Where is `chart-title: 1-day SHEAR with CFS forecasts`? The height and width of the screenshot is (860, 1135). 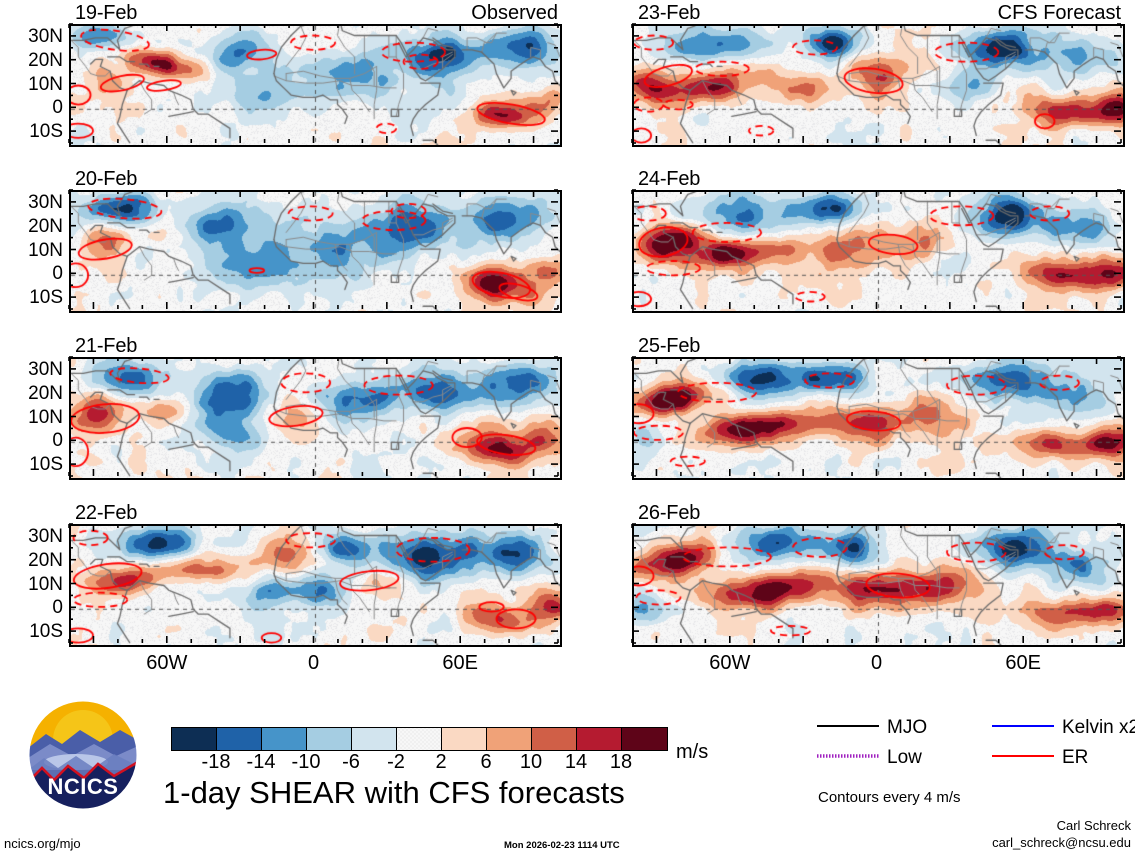
chart-title: 1-day SHEAR with CFS forecasts is located at coordinates (394, 792).